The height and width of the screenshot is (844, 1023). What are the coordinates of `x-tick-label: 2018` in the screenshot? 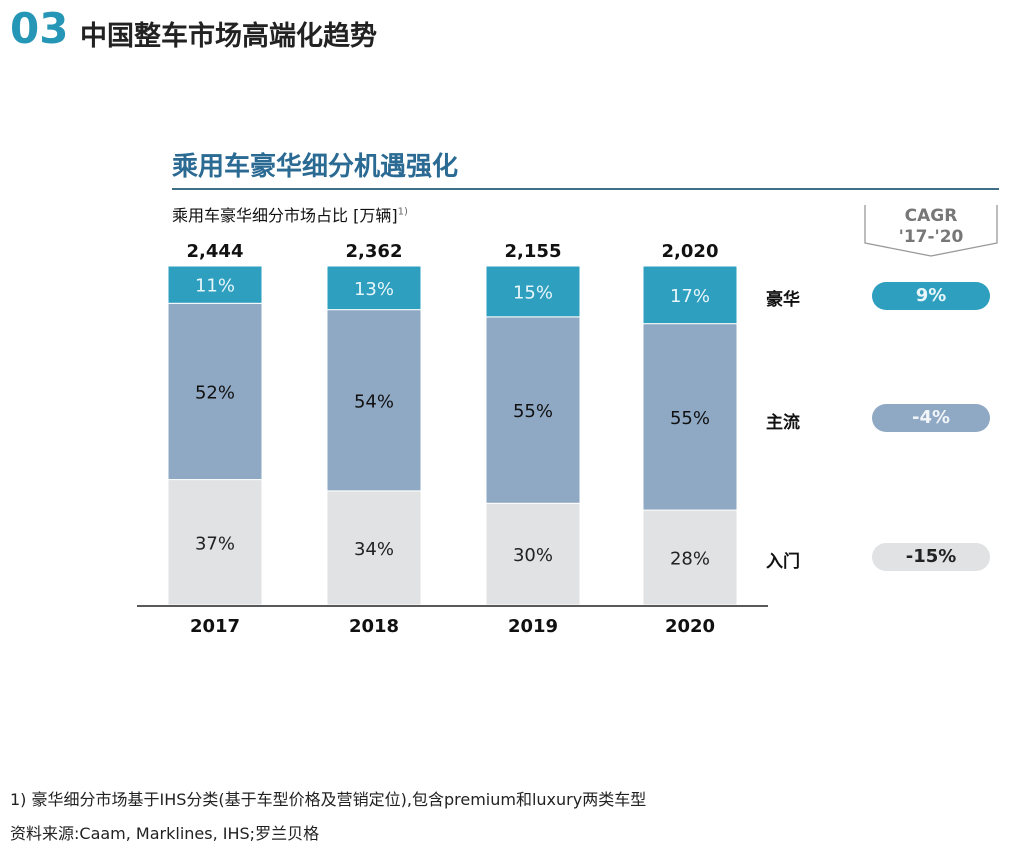 It's located at (374, 626).